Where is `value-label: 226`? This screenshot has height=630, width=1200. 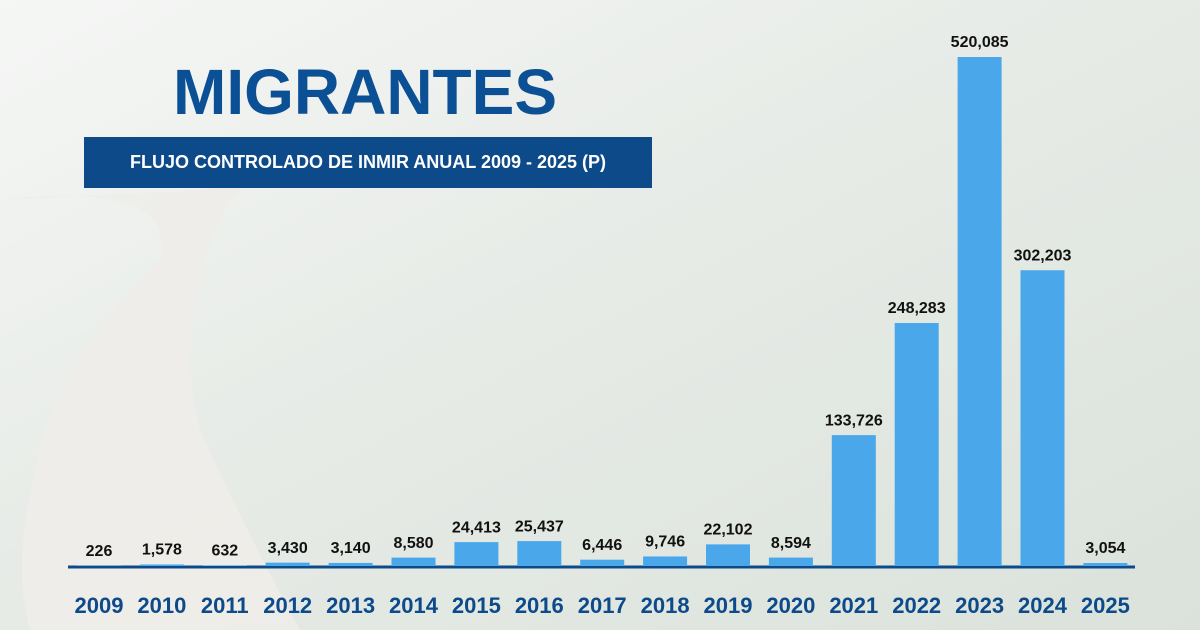
value-label: 226 is located at coordinates (99, 551).